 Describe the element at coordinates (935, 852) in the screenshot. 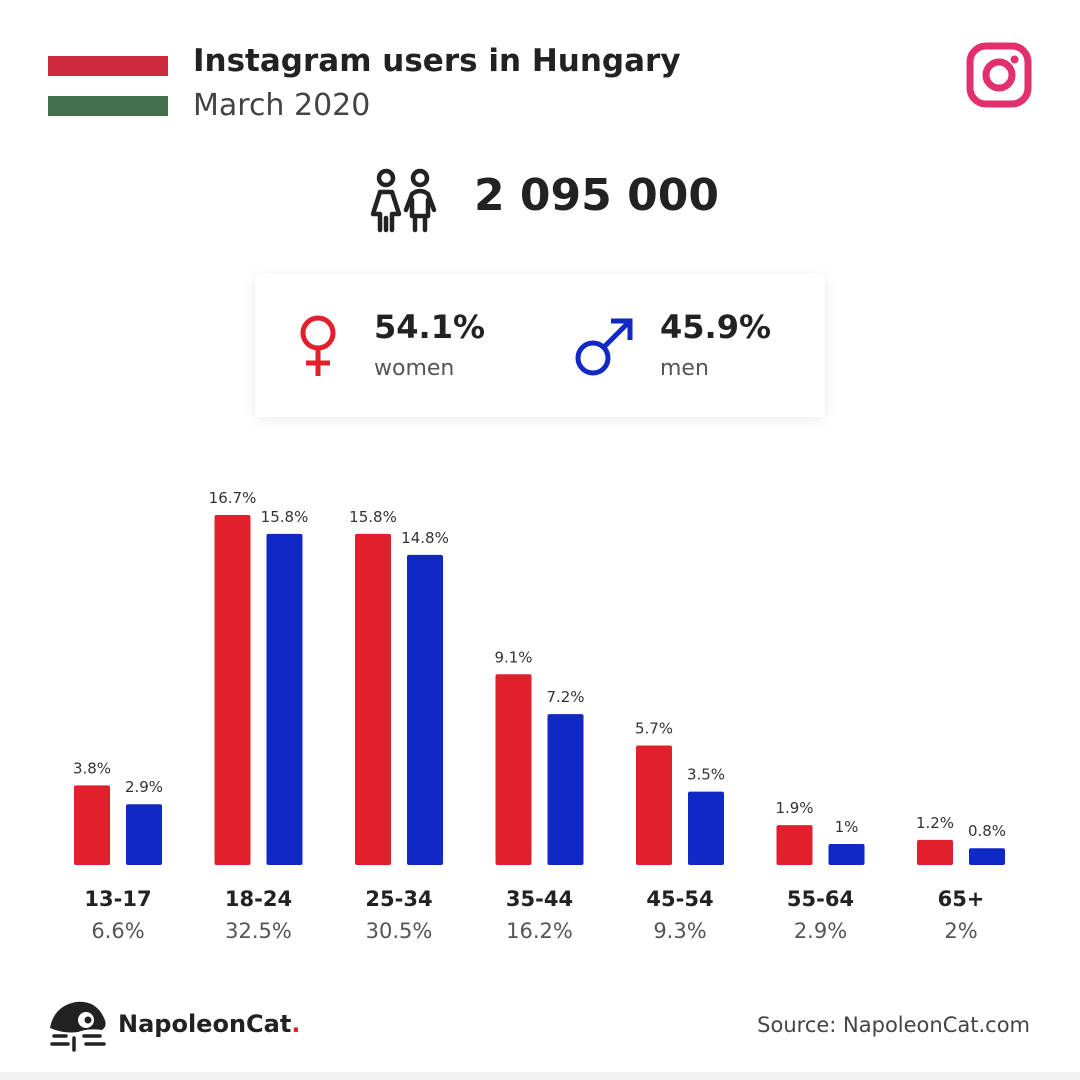

I see `bar-65+-series-0` at that location.